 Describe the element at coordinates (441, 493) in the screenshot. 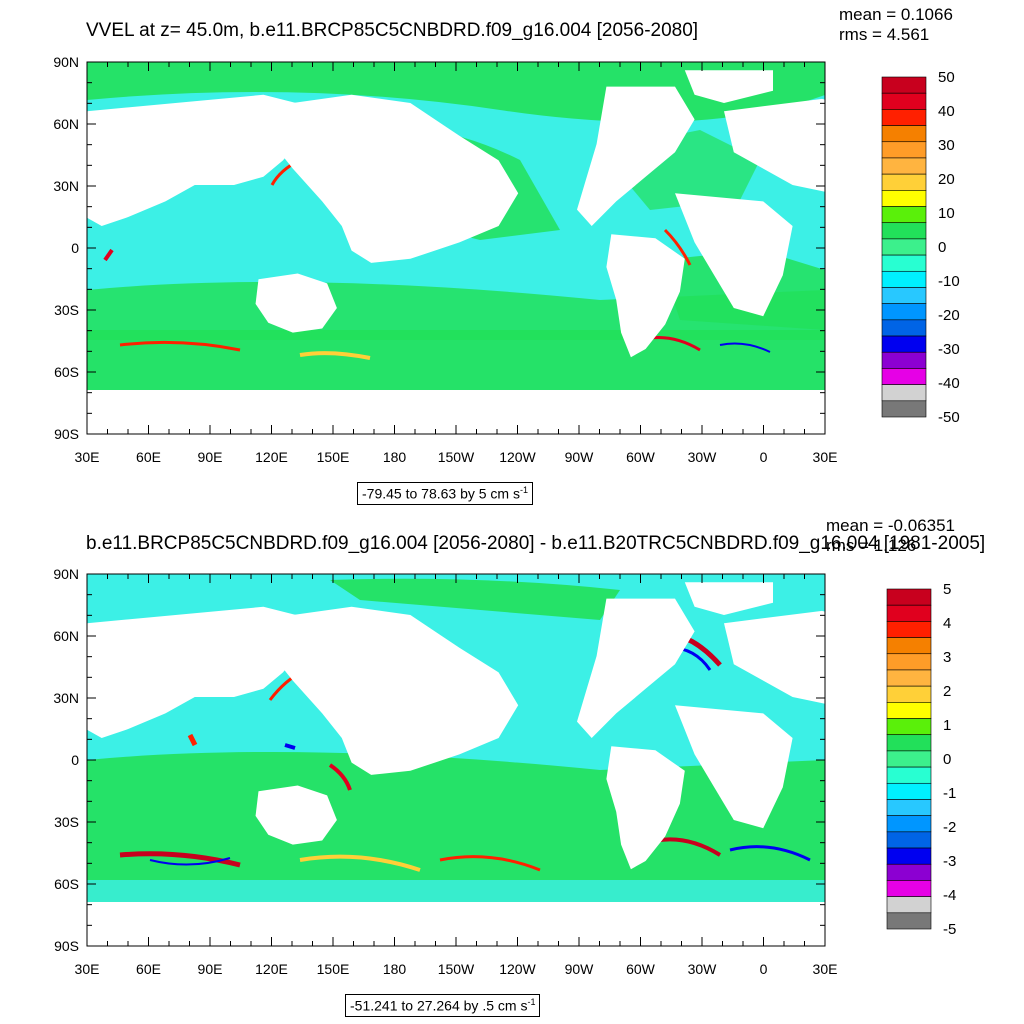

I see `panel1-range-text: -79.45 to 78.63 by 5 cm s` at that location.